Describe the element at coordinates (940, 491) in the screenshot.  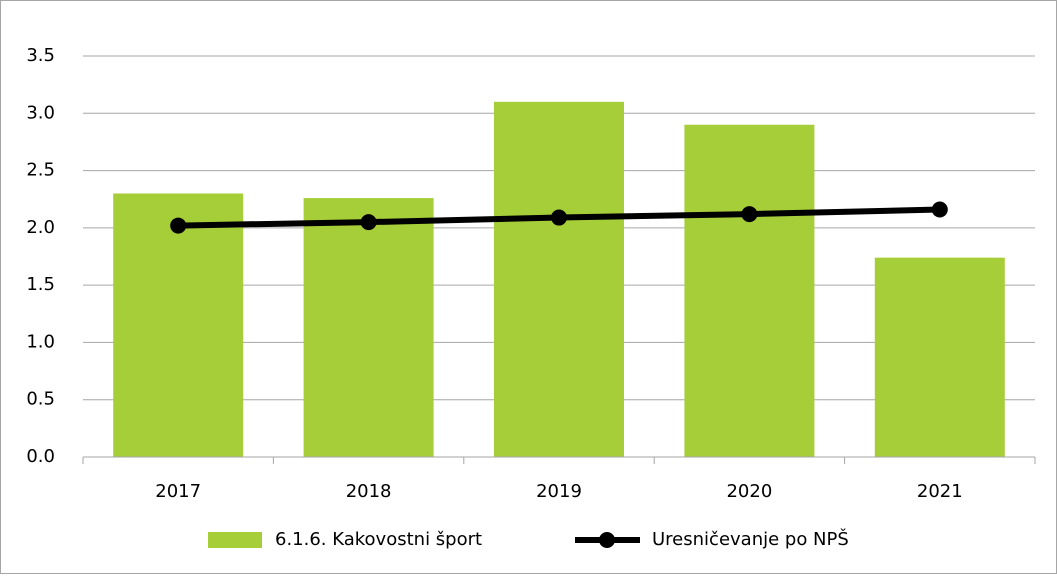
I see `x-tick-label: 2021` at that location.